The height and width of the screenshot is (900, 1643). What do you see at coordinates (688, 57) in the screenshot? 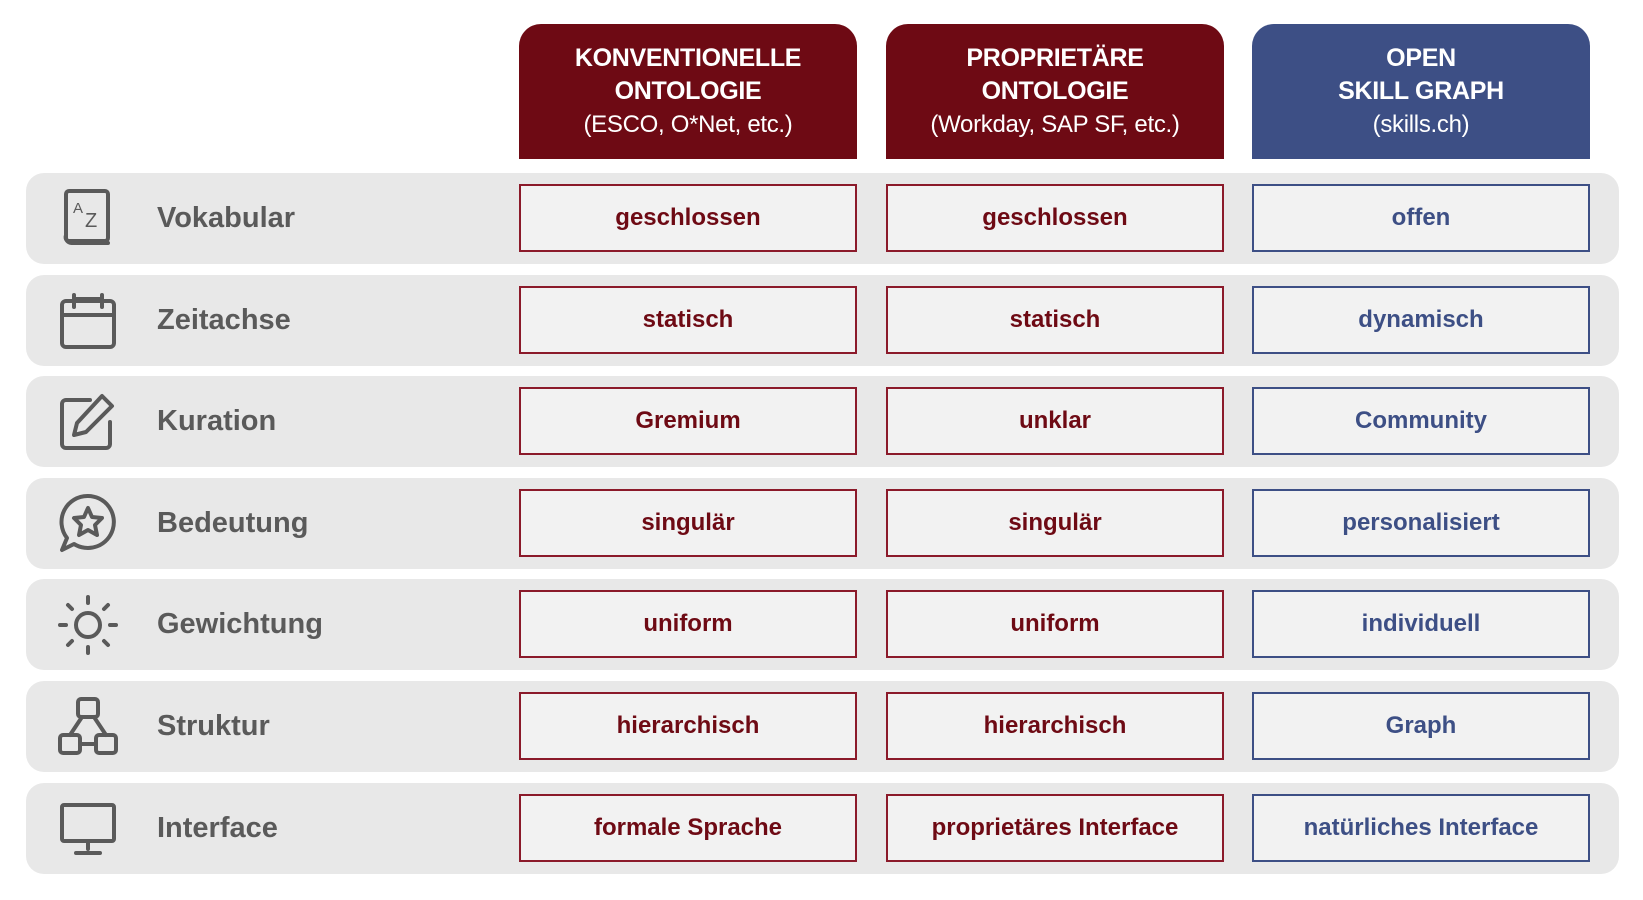
I see `column-header-line1: KONVENTIONELLE` at bounding box center [688, 57].